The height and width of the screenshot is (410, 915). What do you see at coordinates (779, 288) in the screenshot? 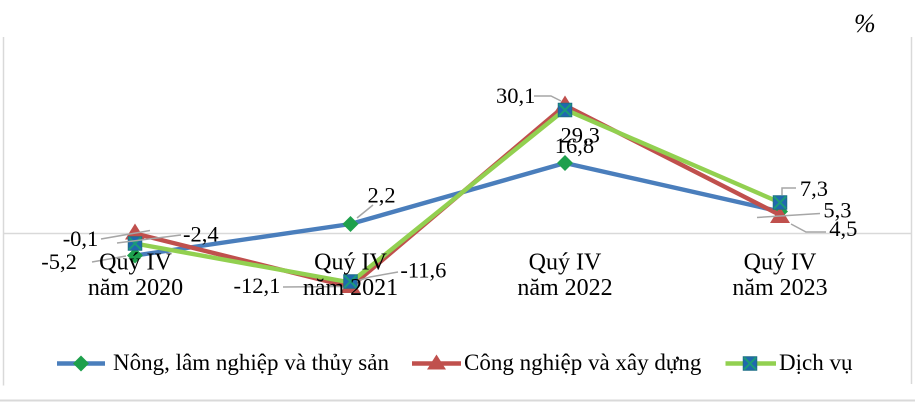
I see `svg-text: năm 2023` at bounding box center [779, 288].